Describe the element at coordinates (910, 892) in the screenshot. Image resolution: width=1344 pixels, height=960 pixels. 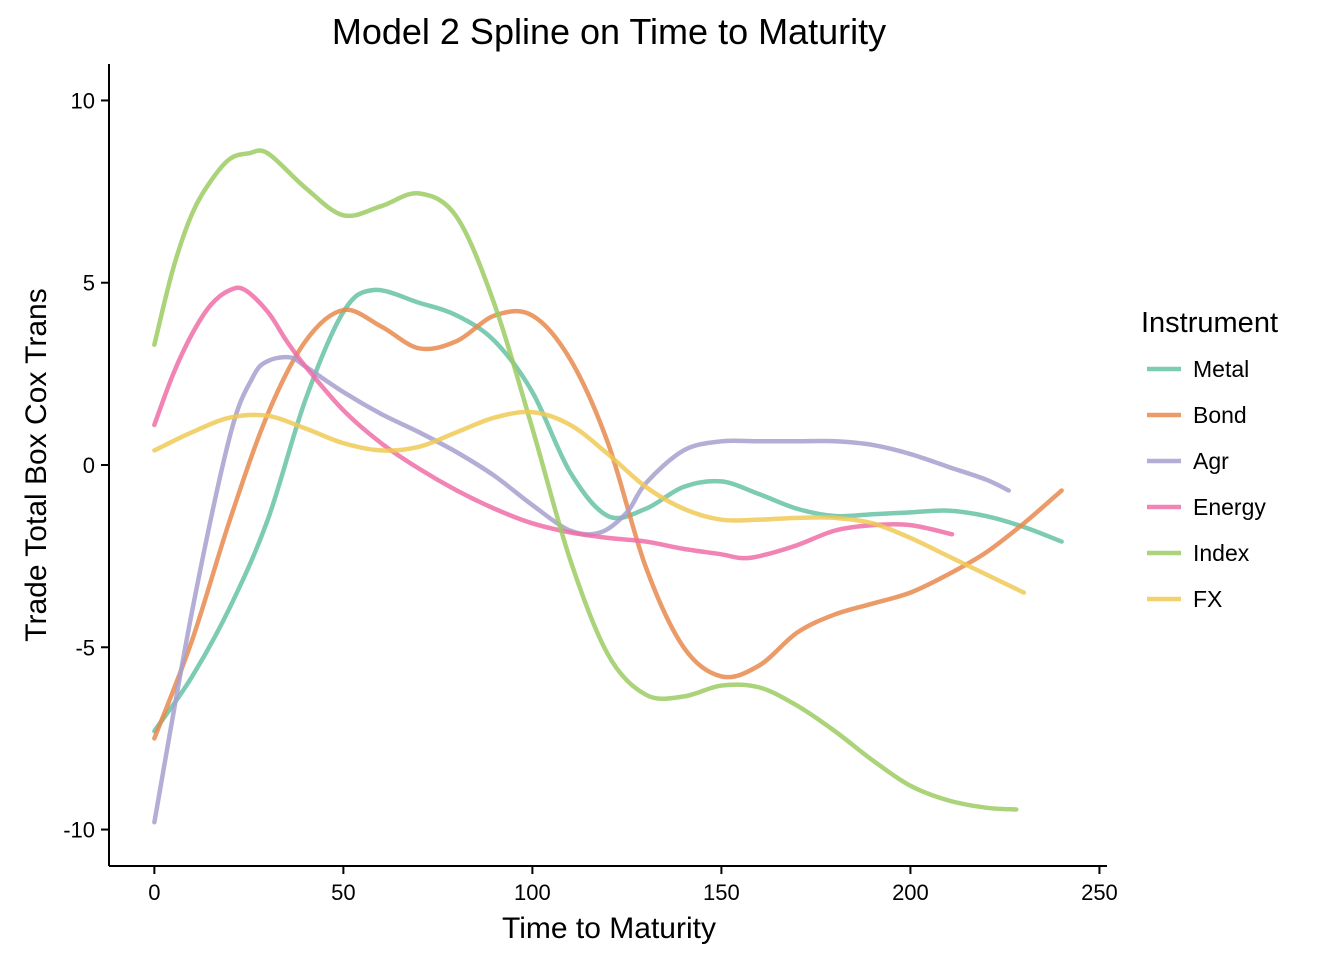
I see `x-tick-label: 200` at that location.